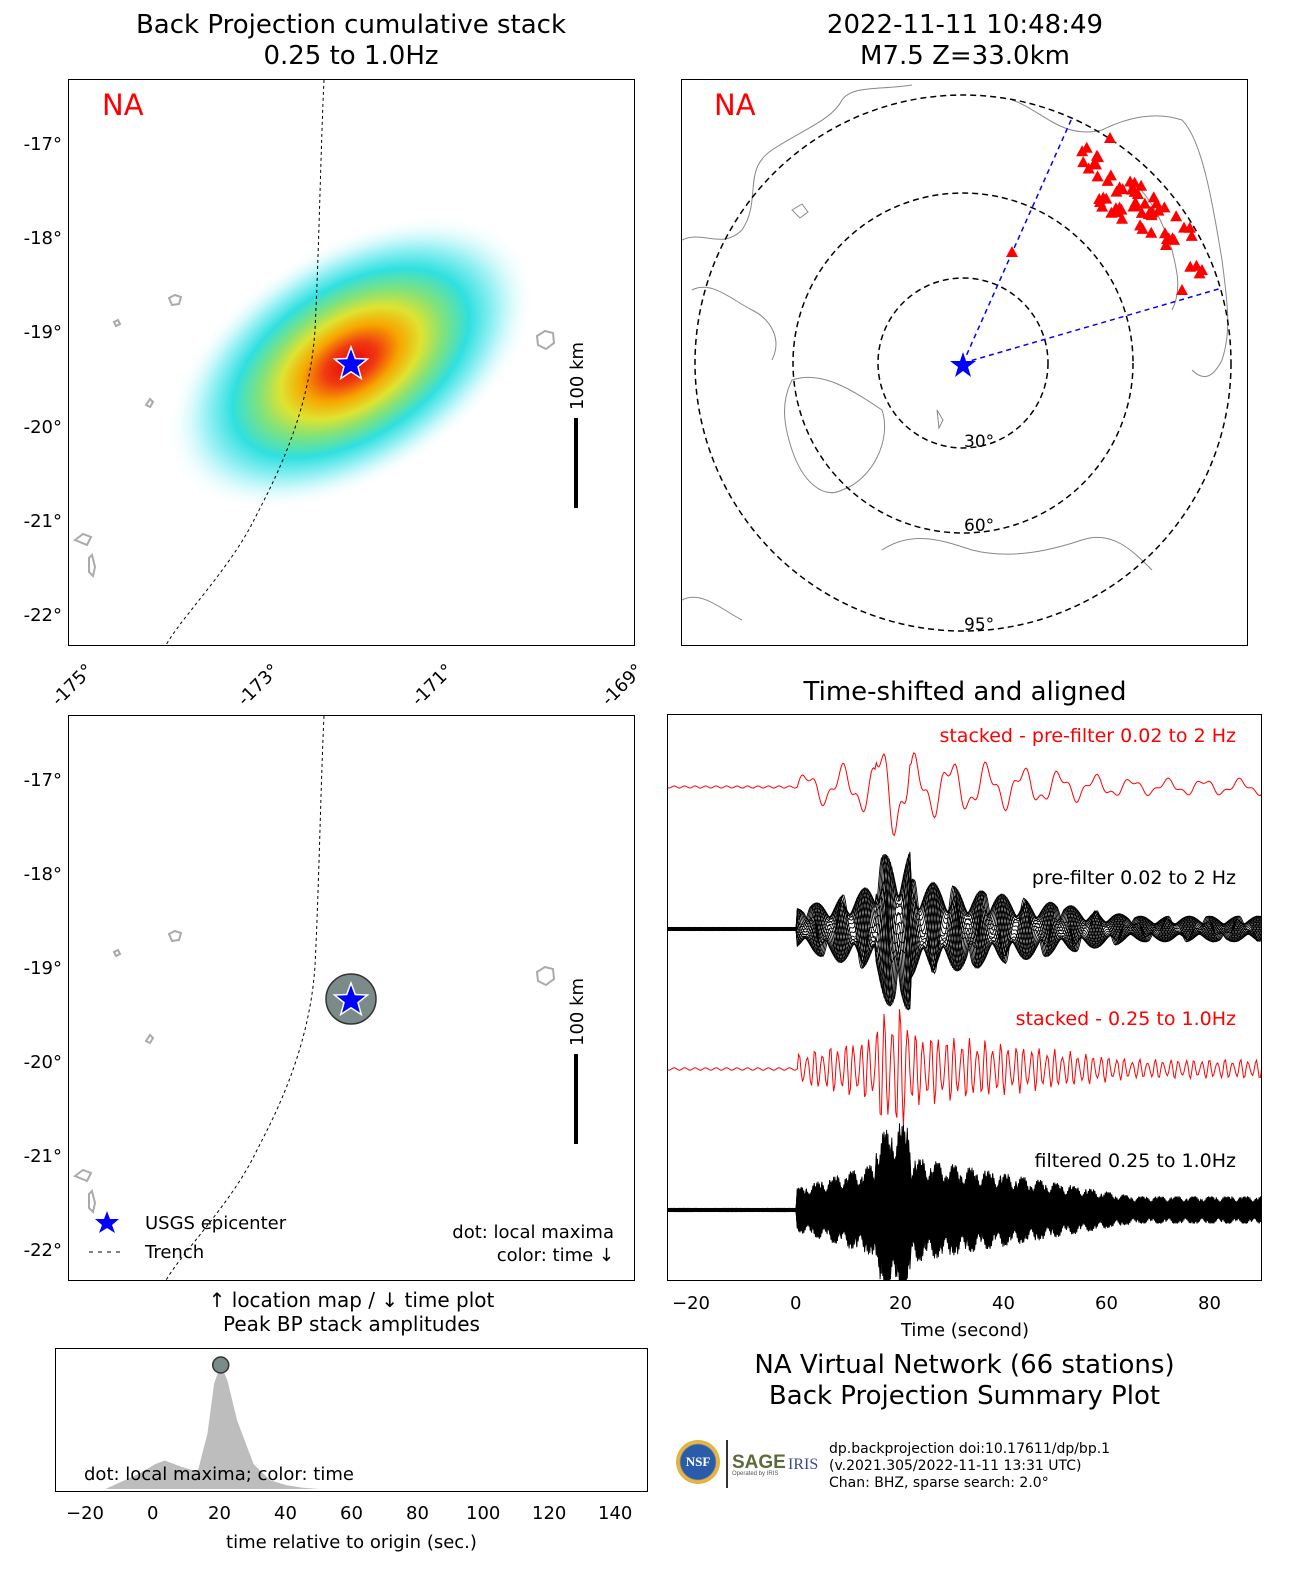 The width and height of the screenshot is (1295, 1593). What do you see at coordinates (258, 685) in the screenshot?
I see `xtick: -173°` at bounding box center [258, 685].